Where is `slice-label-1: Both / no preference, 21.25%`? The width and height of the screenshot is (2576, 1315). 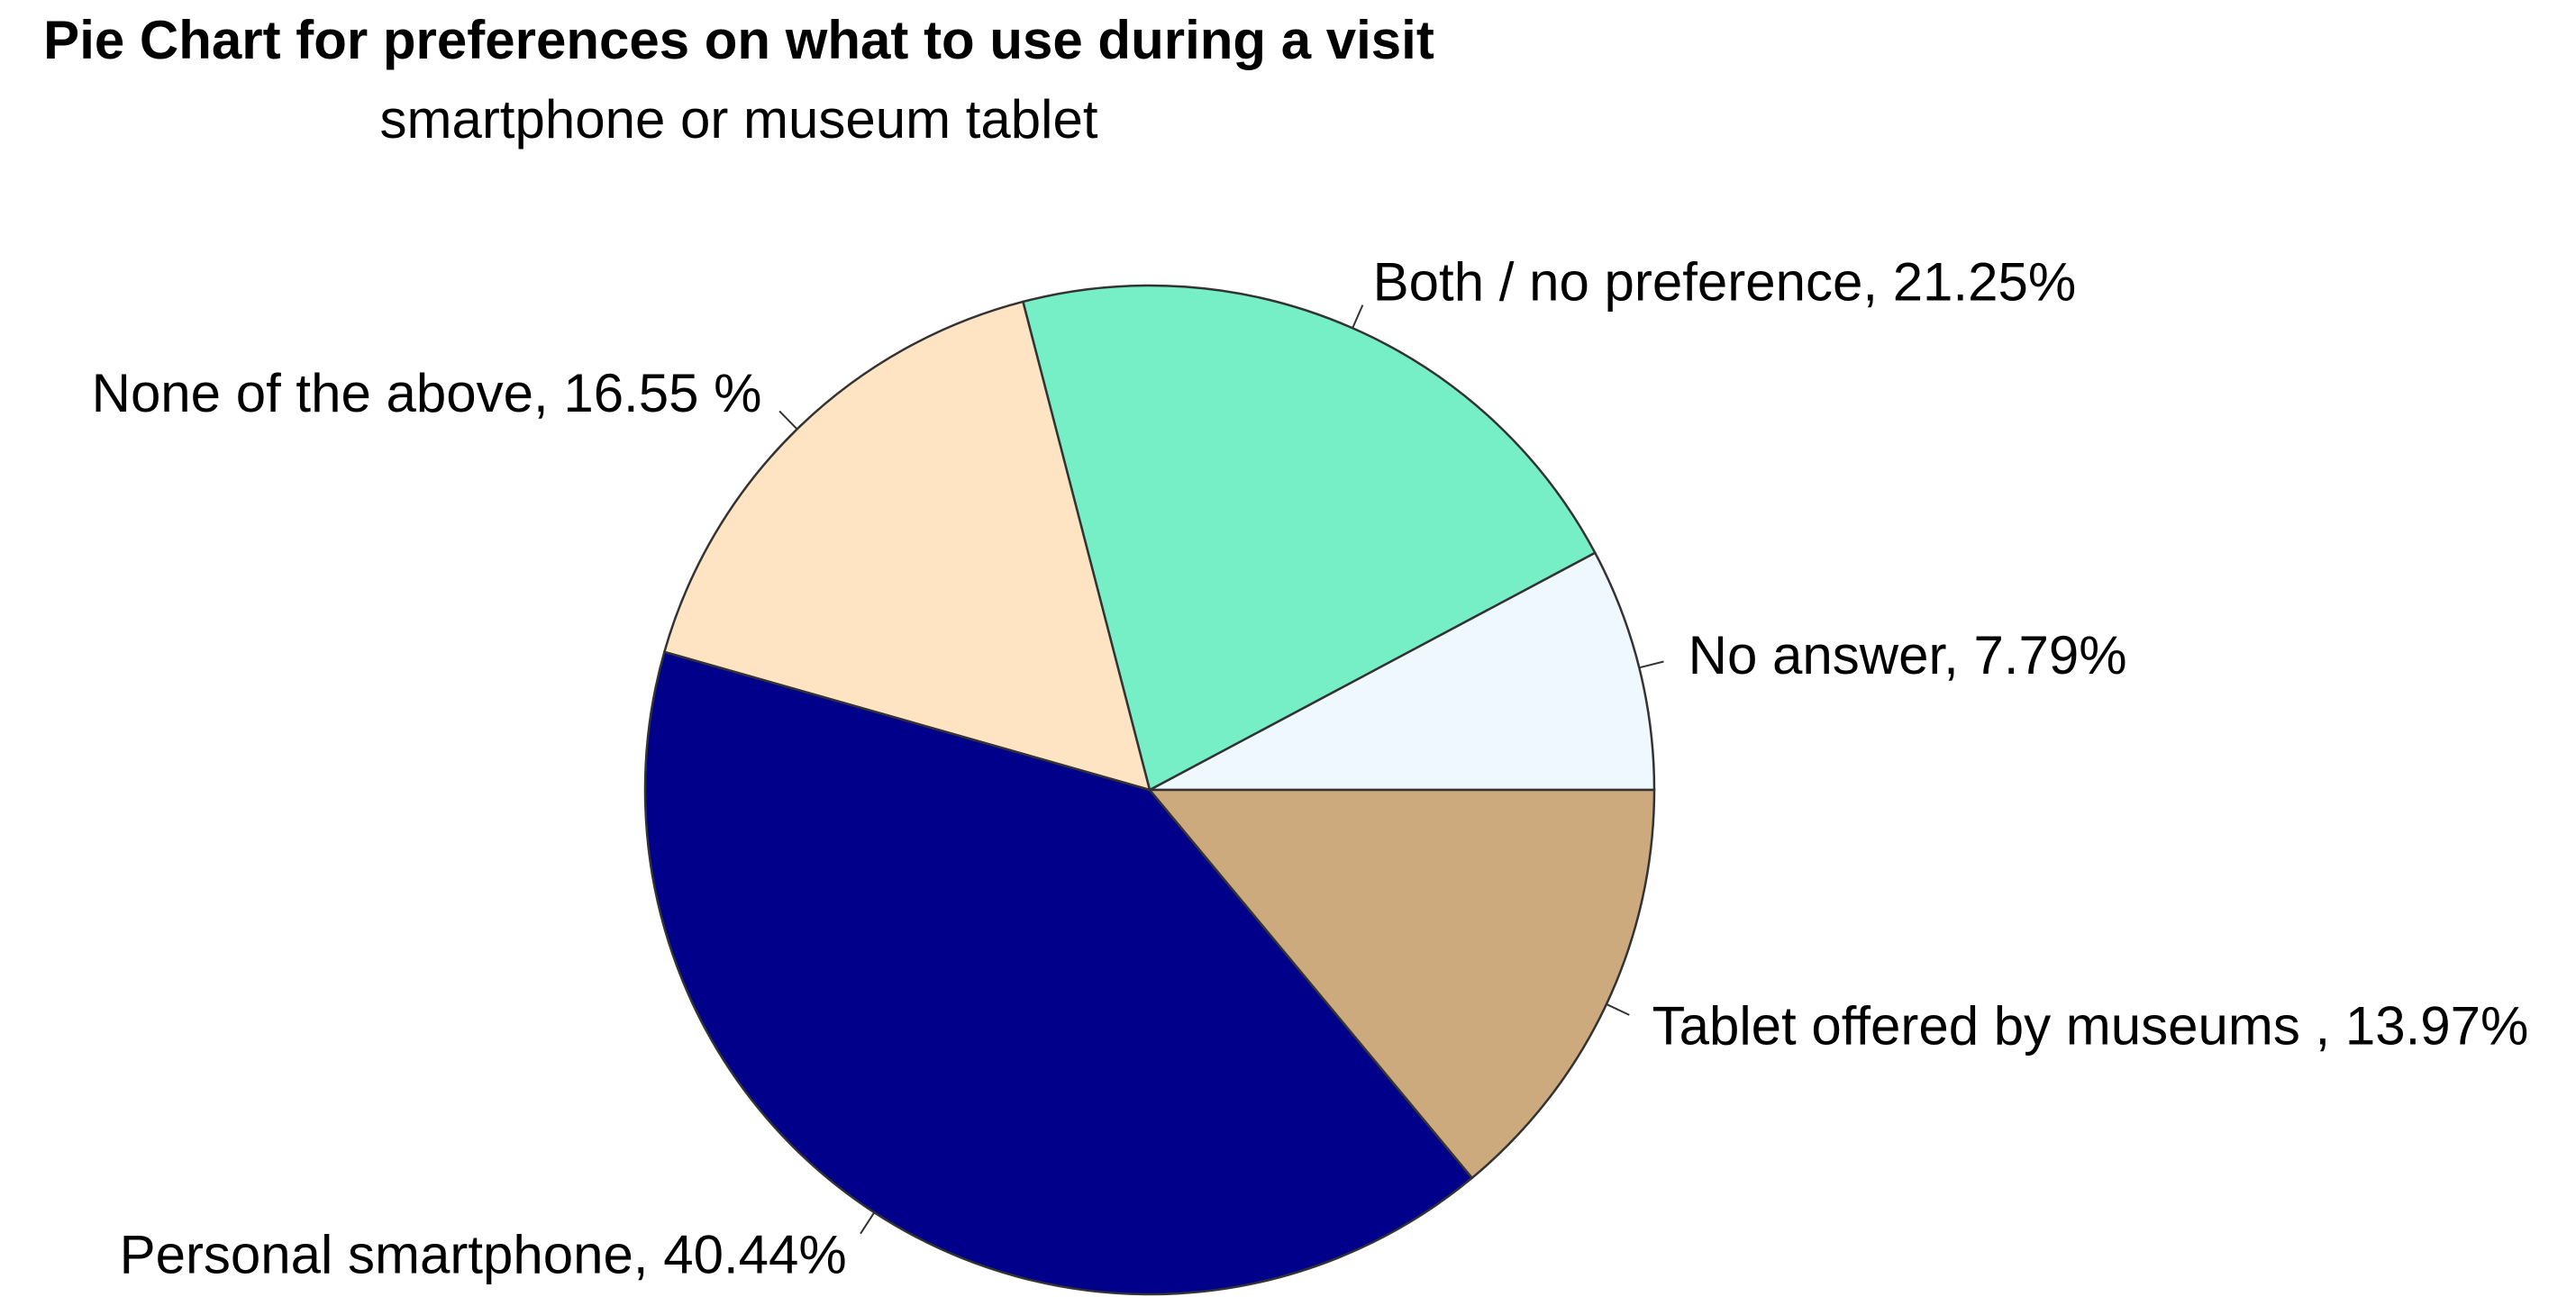
slice-label-1: Both / no preference, 21.25% is located at coordinates (1725, 281).